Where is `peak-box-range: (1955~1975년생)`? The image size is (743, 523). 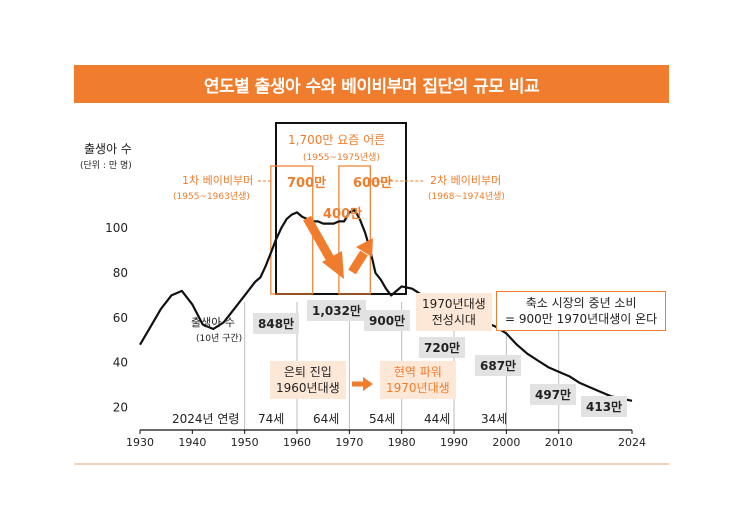
peak-box-range: (1955~1975년생) is located at coordinates (341, 158).